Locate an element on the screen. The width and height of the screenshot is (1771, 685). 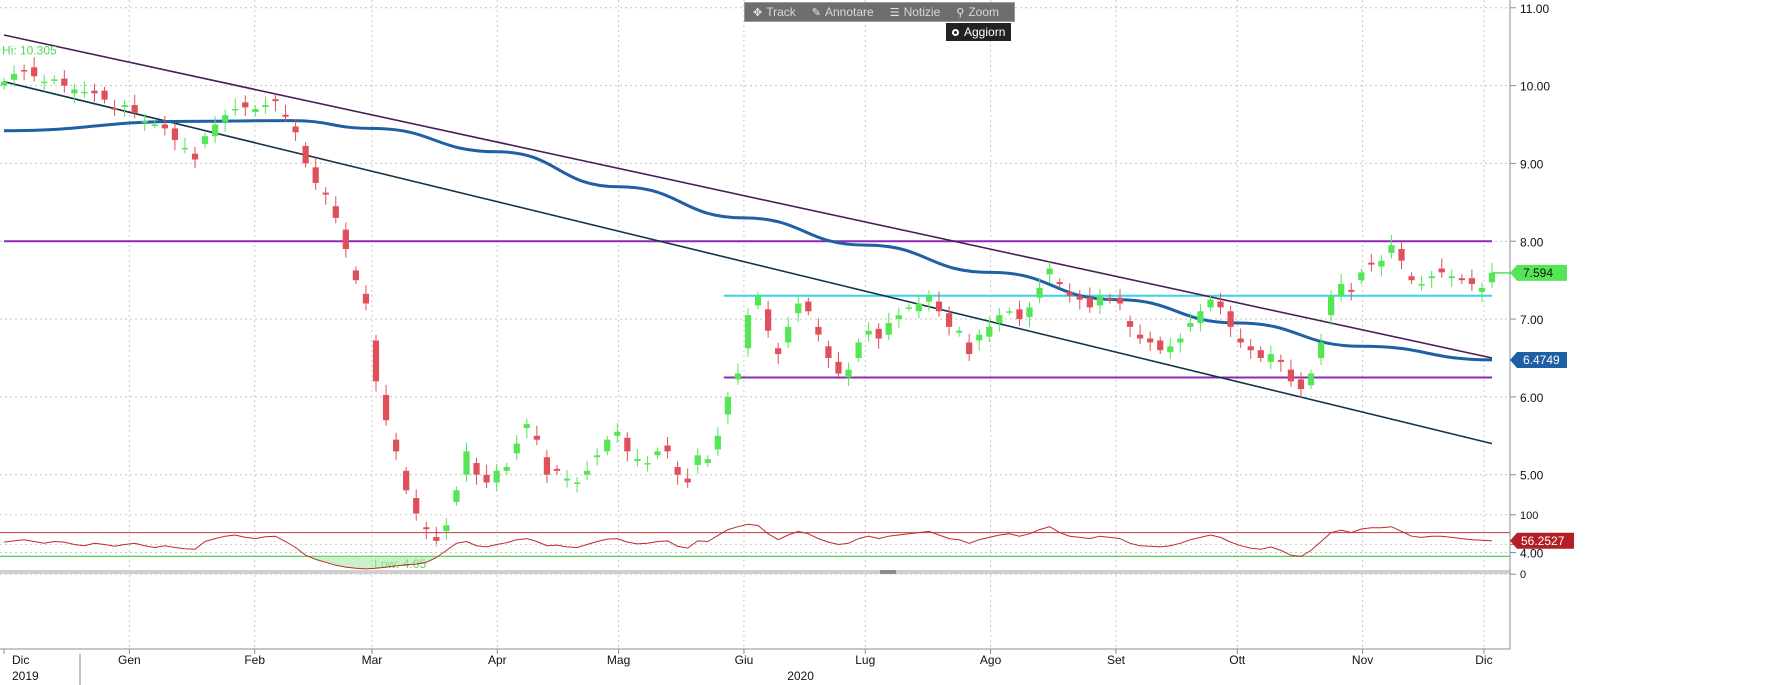
y-tick-label: 6.00 is located at coordinates (1532, 398).